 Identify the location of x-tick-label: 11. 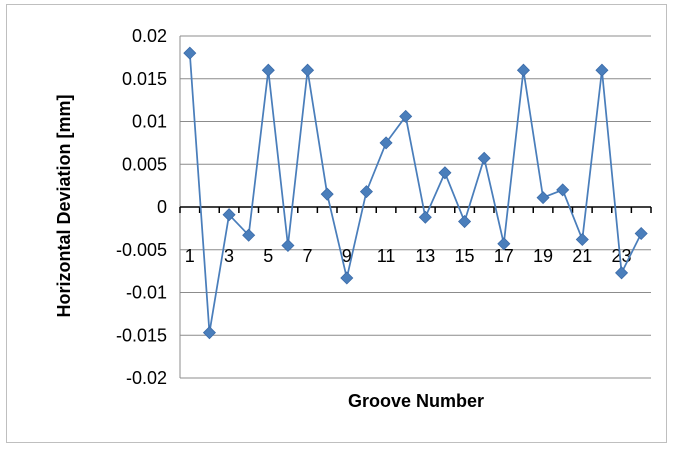
(386, 256).